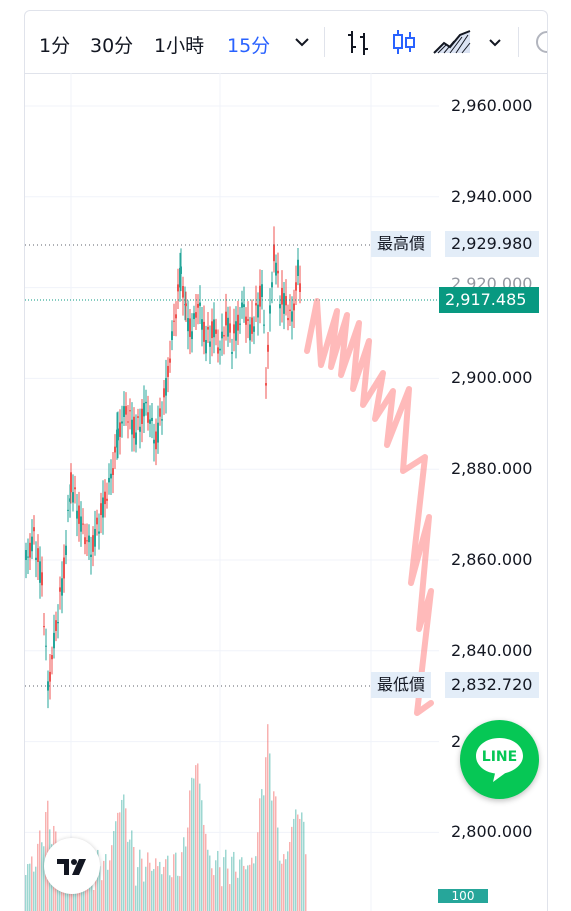 Image resolution: width=571 pixels, height=911 pixels. I want to click on candles-chart-icon, so click(404, 42).